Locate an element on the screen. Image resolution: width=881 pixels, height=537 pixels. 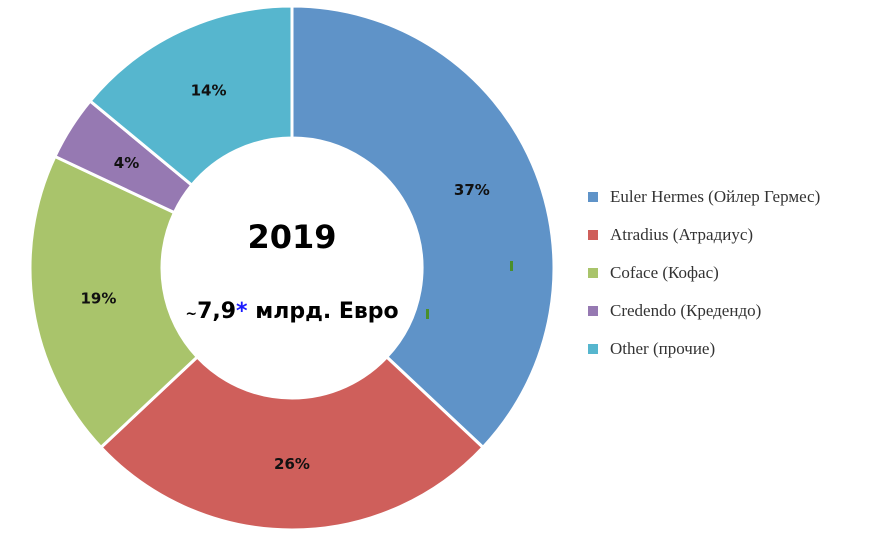
center-amount-star: * is located at coordinates (242, 311).